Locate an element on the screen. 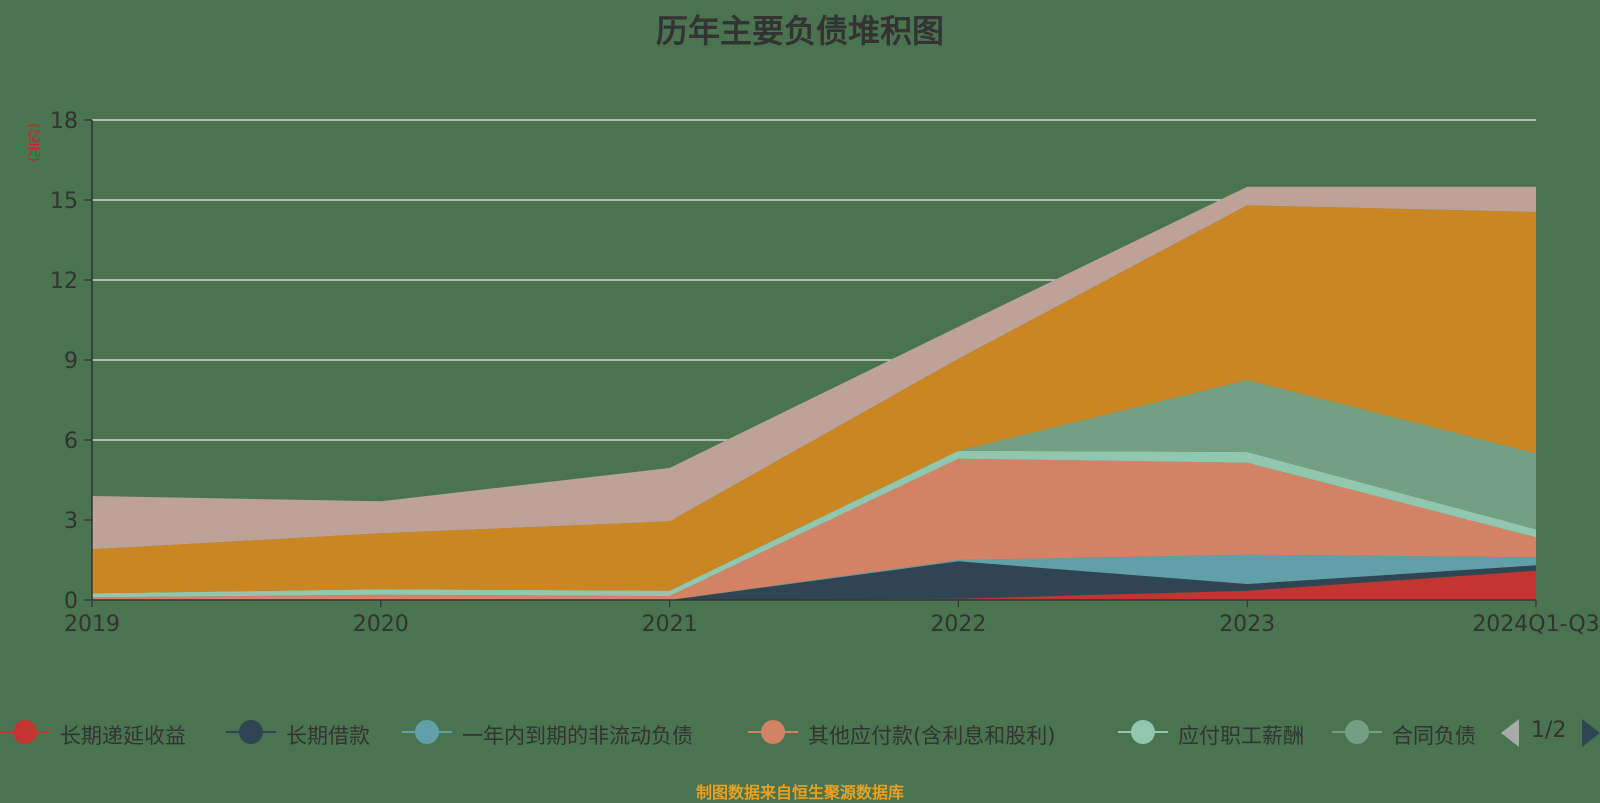 The image size is (1600, 803). x-tick-label: 2022 is located at coordinates (958, 624).